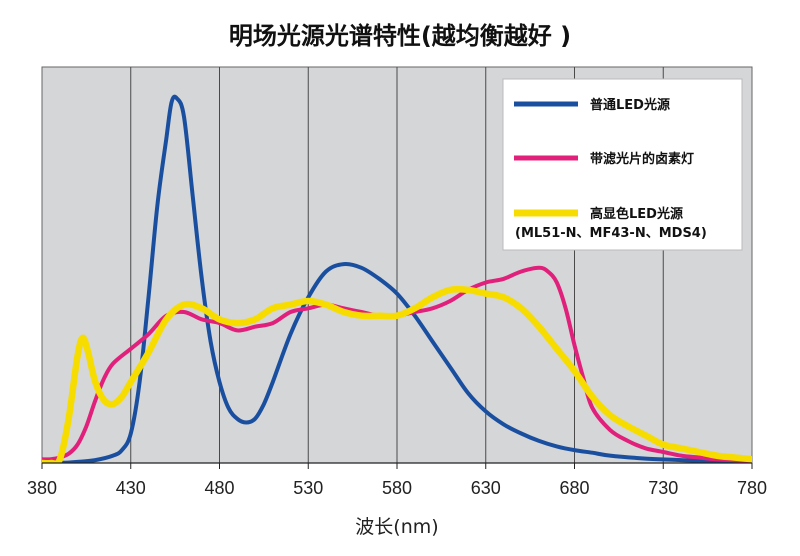  I want to click on x-tick-label-580: 580, so click(397, 488).